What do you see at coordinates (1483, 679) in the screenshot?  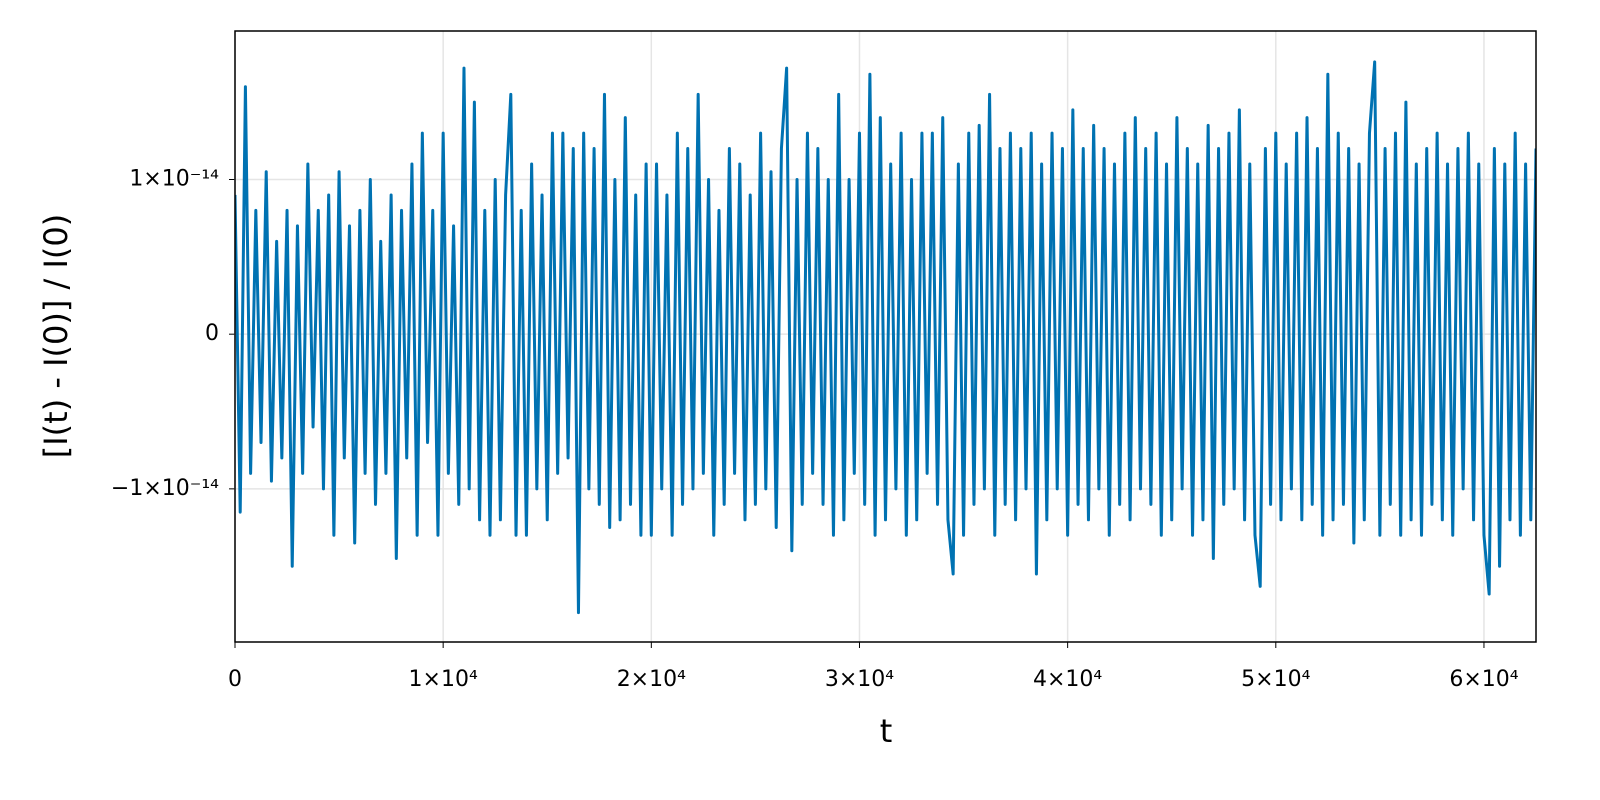 I see `x-tick-label: 6×10⁴` at bounding box center [1483, 679].